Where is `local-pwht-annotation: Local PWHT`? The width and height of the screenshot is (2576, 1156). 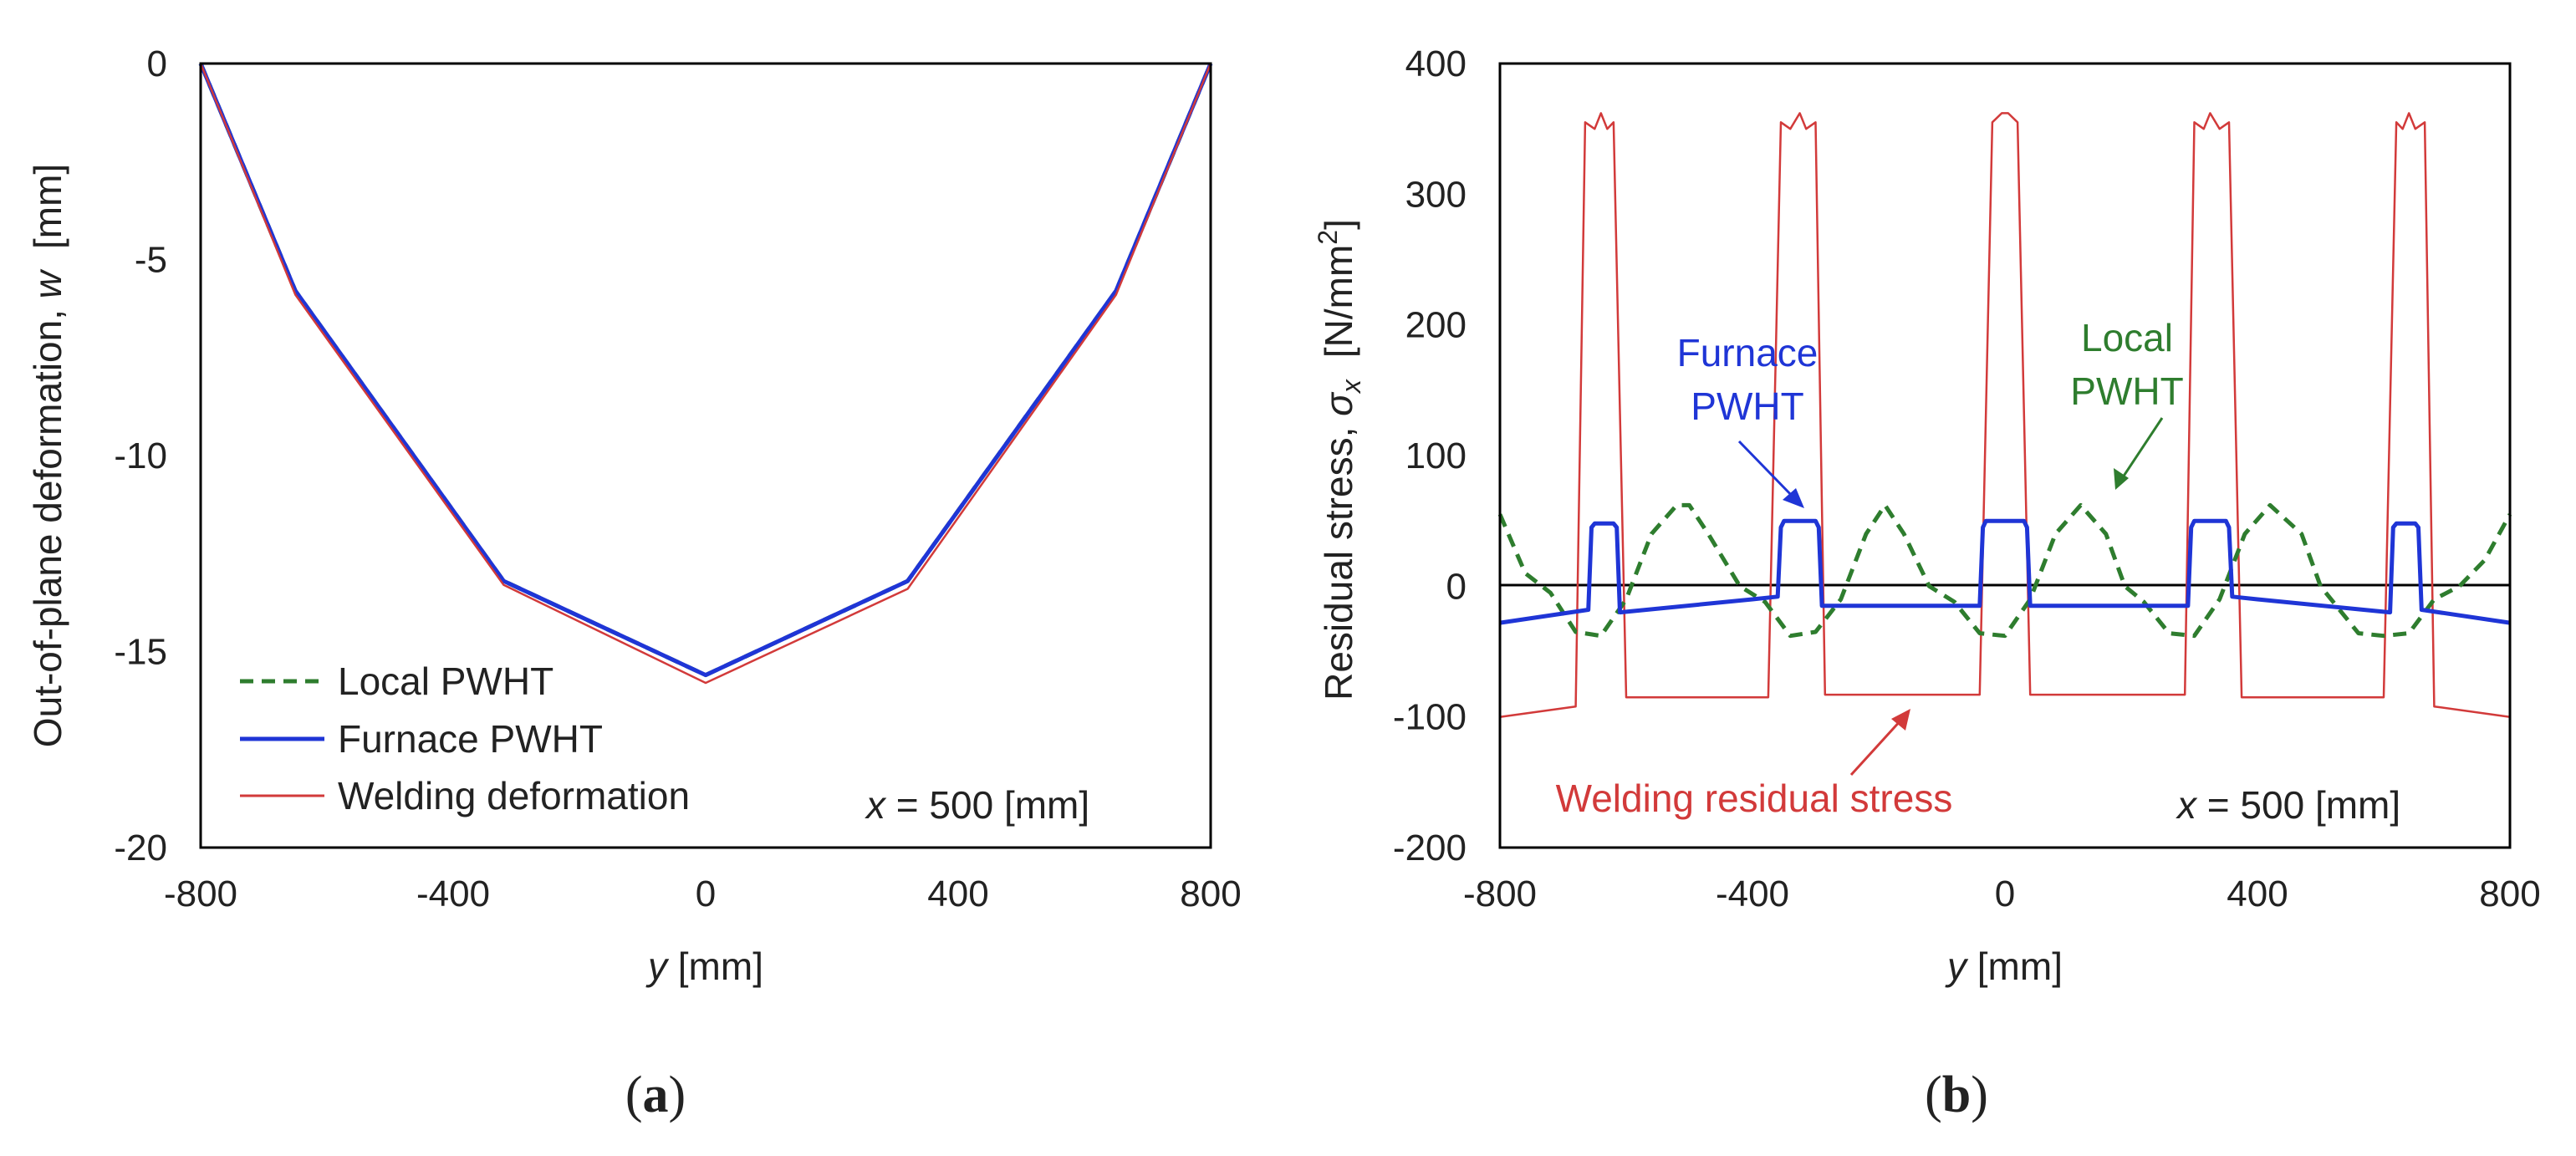 local-pwht-annotation: Local PWHT is located at coordinates (2127, 403).